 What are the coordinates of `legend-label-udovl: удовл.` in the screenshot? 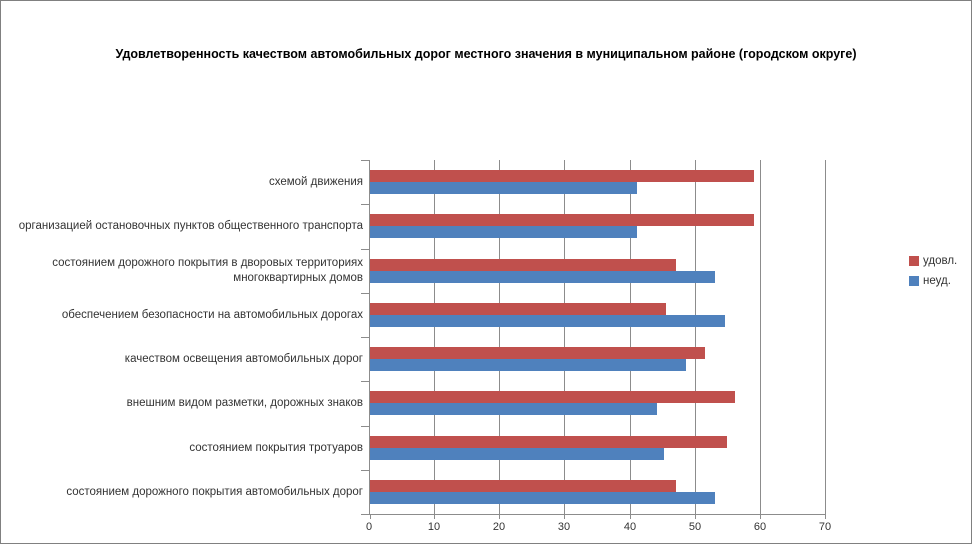 It's located at (940, 261).